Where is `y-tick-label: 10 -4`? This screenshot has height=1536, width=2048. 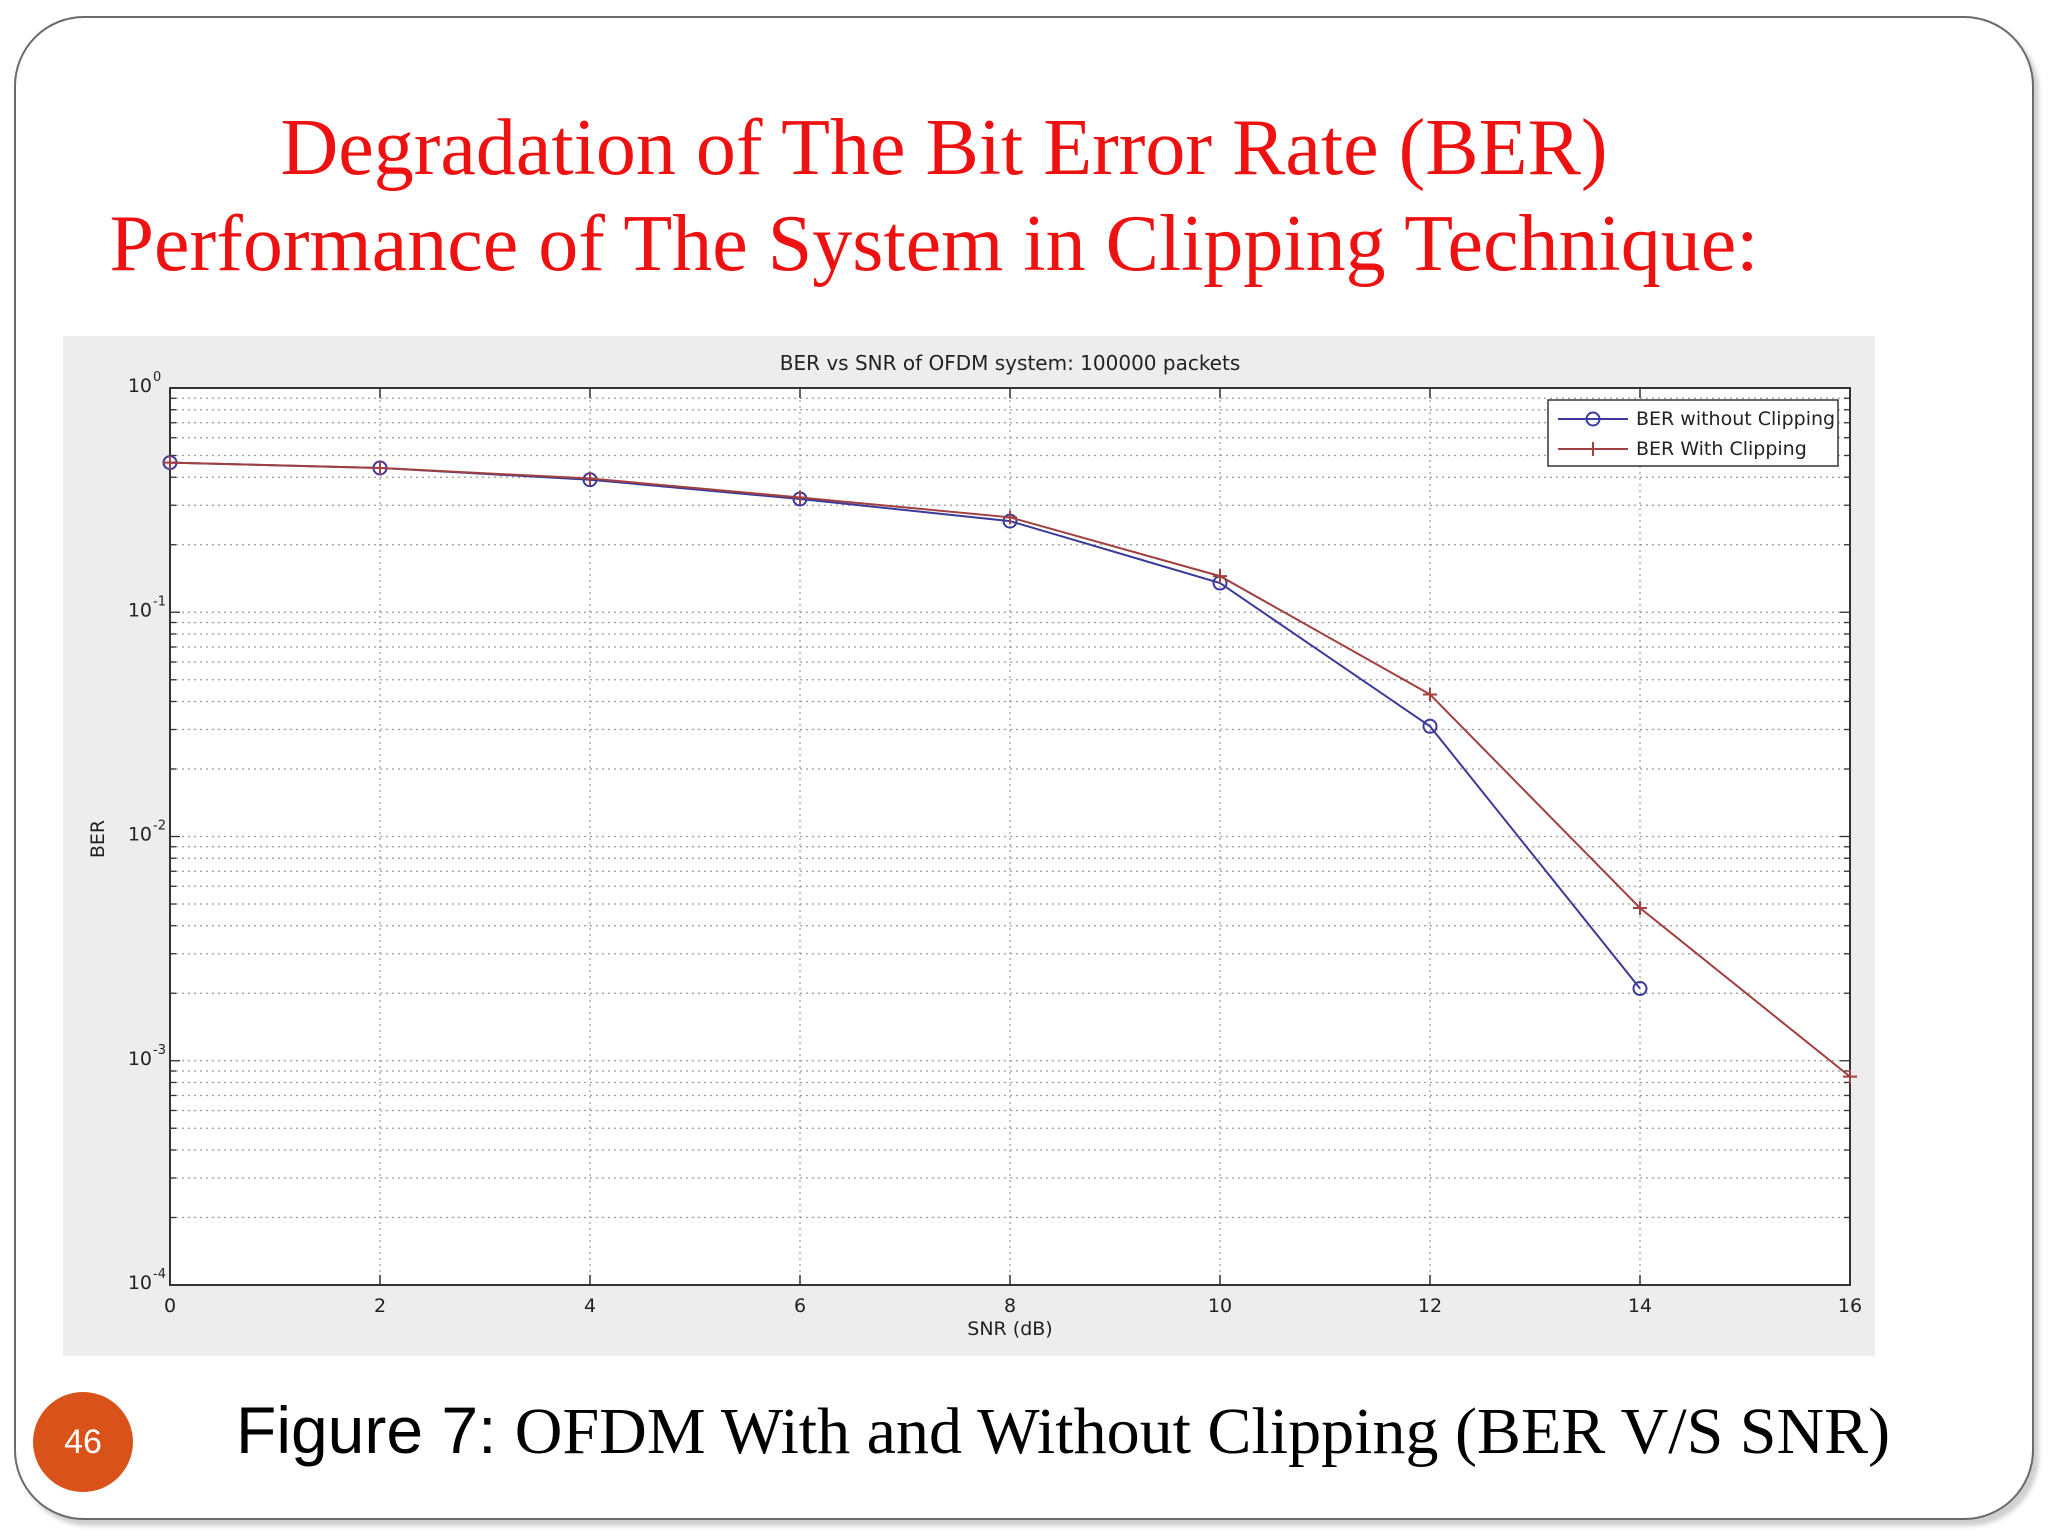 y-tick-label: 10 -4 is located at coordinates (147, 1280).